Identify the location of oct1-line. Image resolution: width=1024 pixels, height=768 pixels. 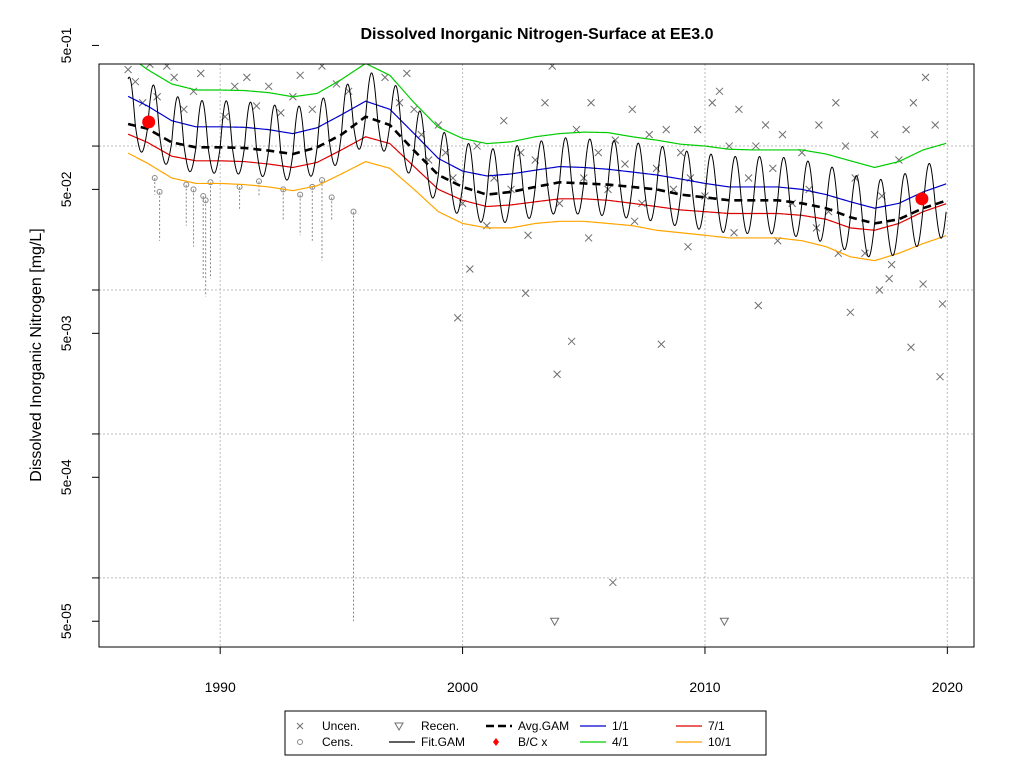
(537, 207).